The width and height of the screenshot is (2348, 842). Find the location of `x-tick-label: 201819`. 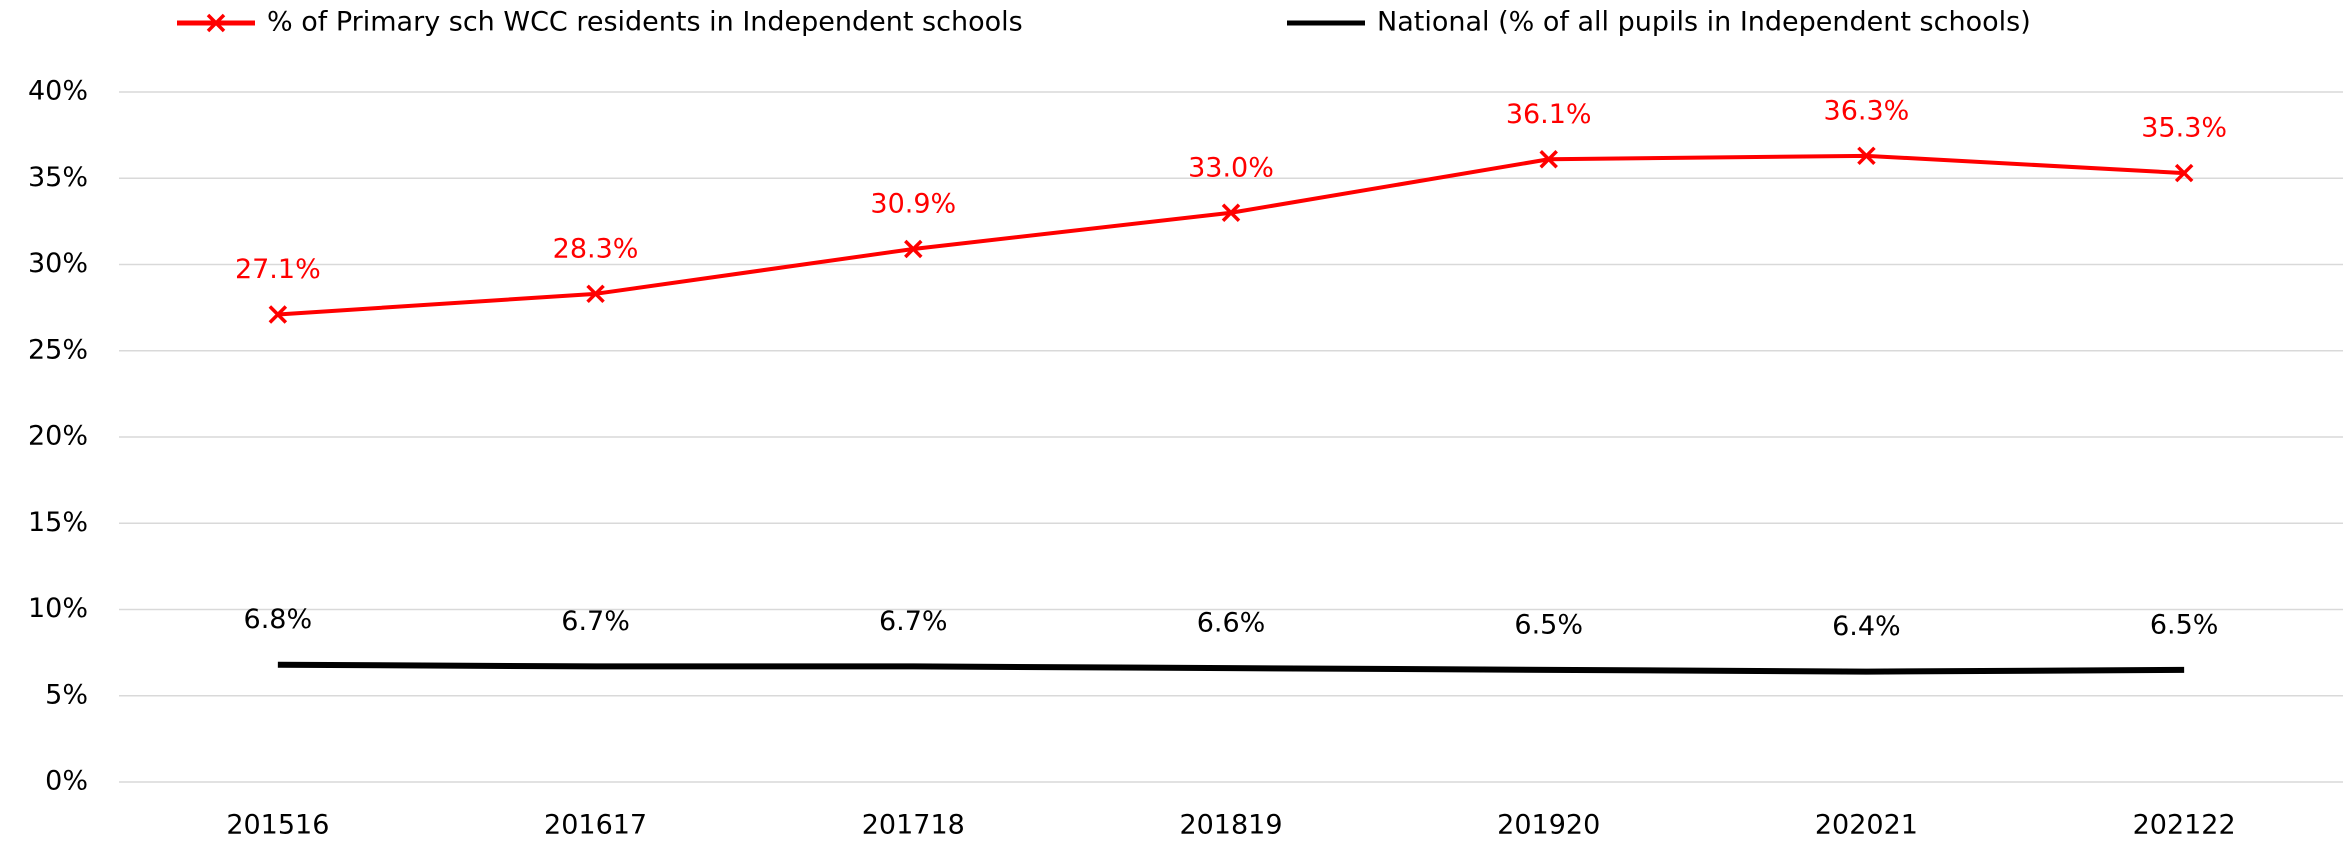

x-tick-label: 201819 is located at coordinates (1230, 825).